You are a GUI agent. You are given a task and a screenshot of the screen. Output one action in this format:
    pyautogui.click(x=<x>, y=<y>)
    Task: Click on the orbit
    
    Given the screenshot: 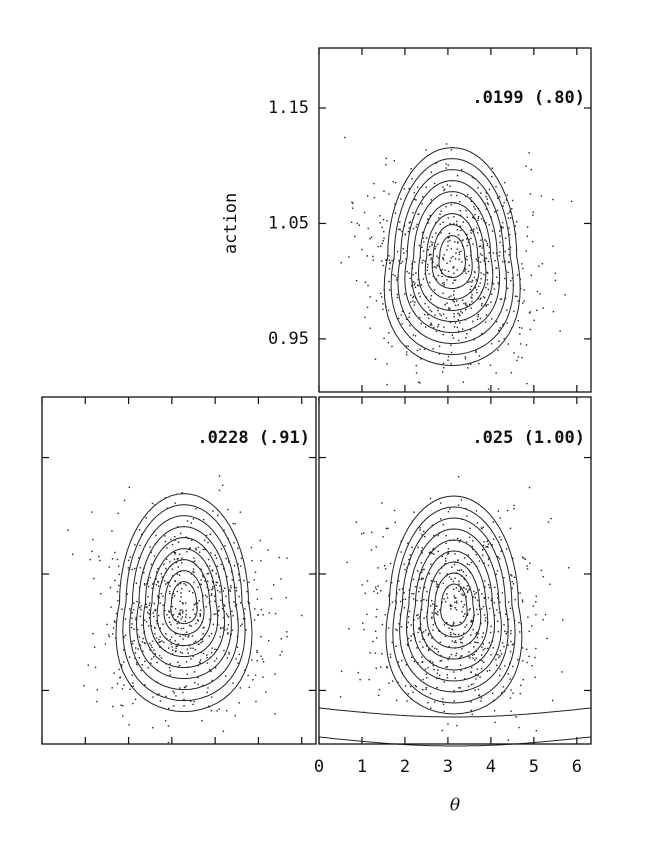 What is the action you would take?
    pyautogui.click(x=184, y=603)
    